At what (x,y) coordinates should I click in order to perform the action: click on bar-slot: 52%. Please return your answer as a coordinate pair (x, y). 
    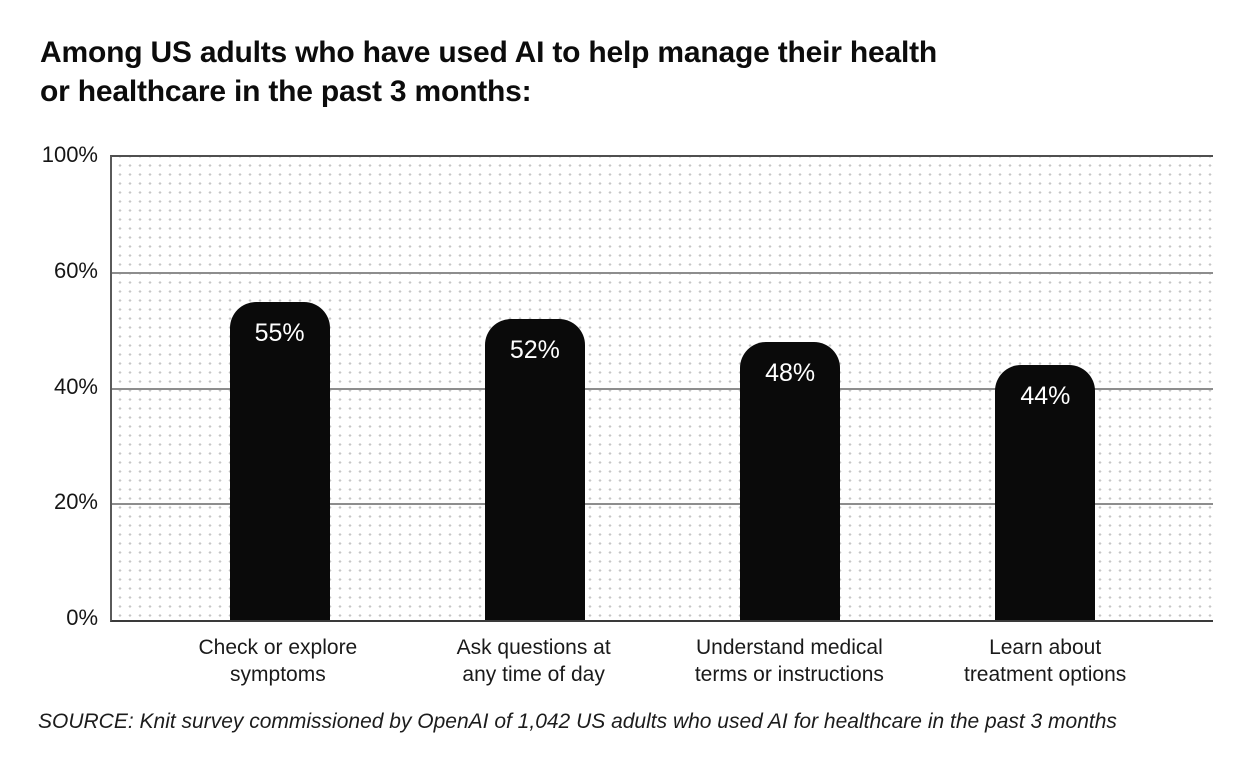
    Looking at the image, I should click on (534, 388).